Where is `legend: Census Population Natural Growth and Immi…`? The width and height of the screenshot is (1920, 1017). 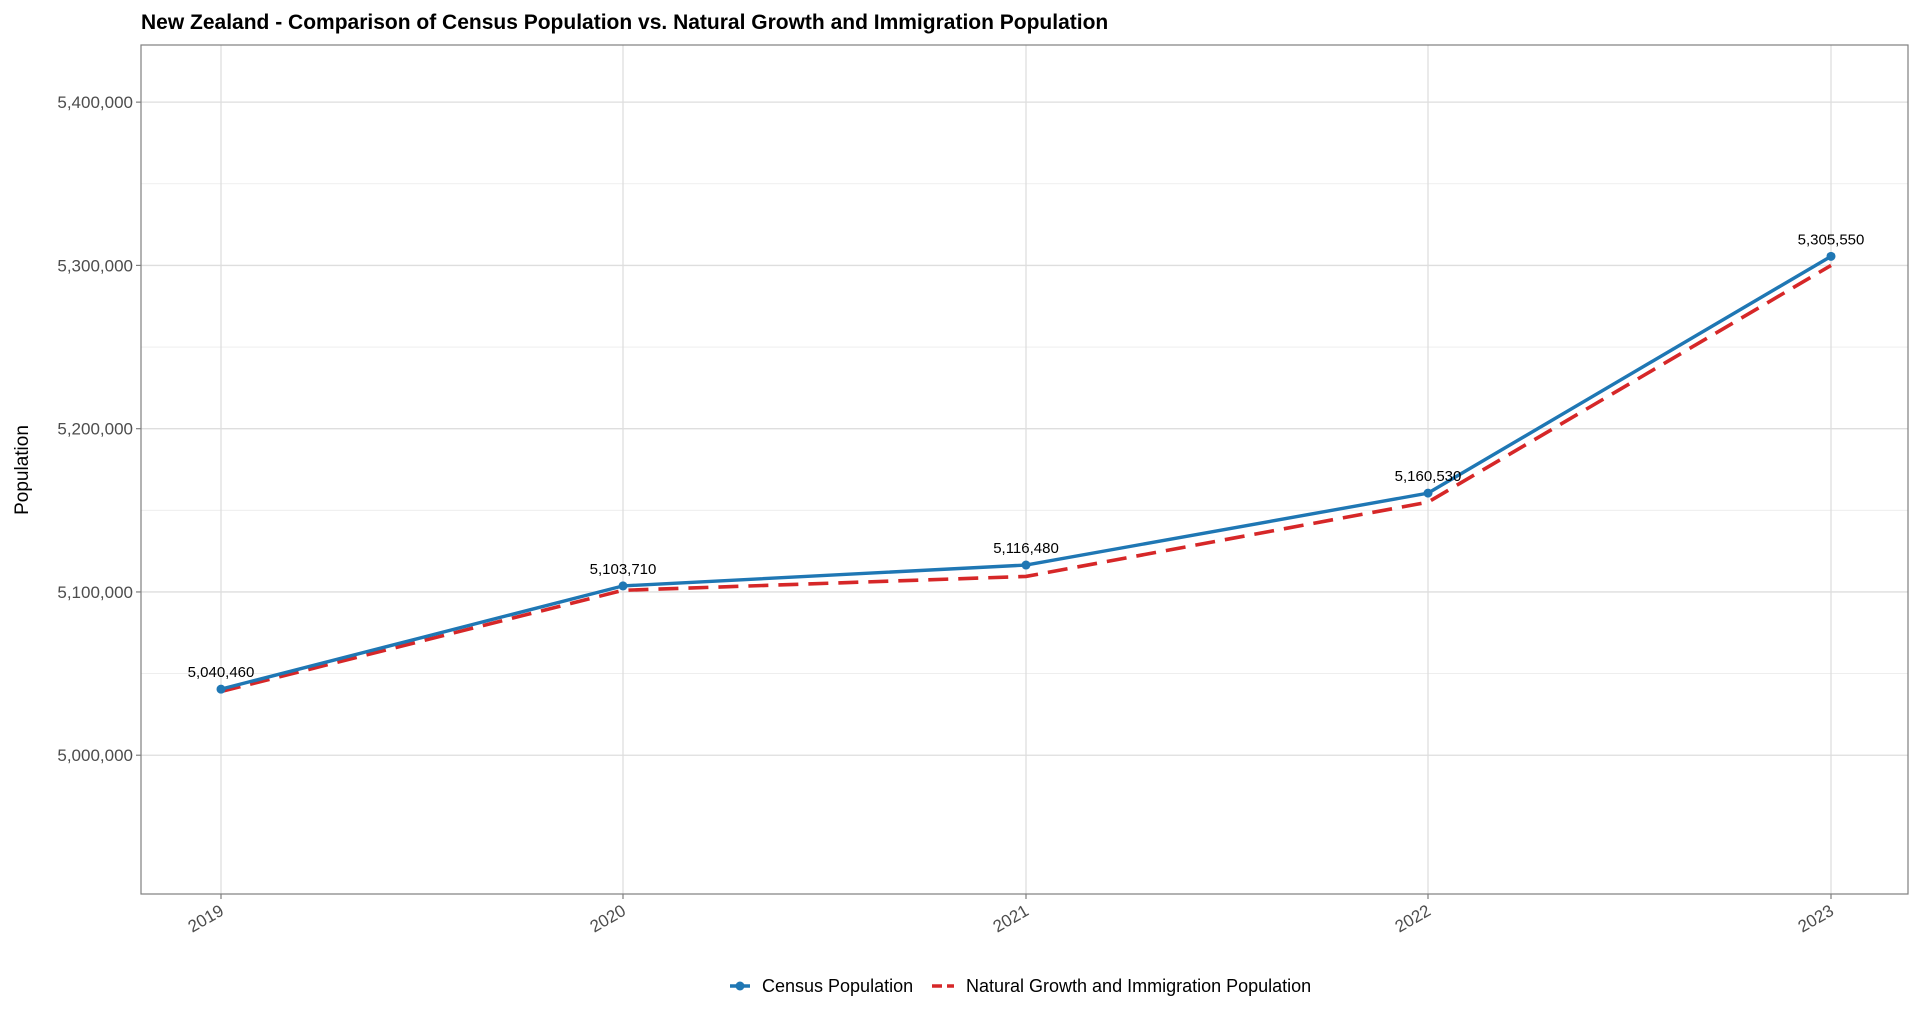
legend: Census Population Natural Growth and Immi… is located at coordinates (1020, 986).